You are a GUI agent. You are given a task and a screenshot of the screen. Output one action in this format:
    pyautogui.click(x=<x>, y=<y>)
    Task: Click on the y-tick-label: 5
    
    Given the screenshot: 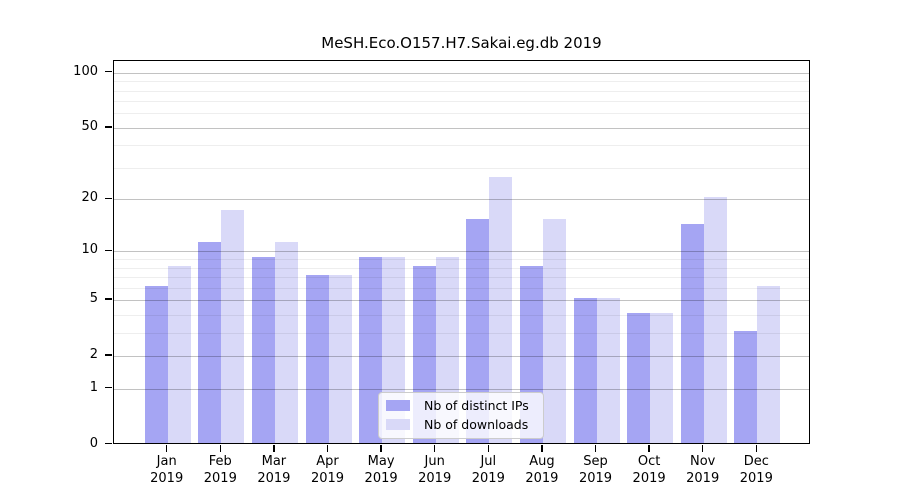 What is the action you would take?
    pyautogui.click(x=93, y=299)
    